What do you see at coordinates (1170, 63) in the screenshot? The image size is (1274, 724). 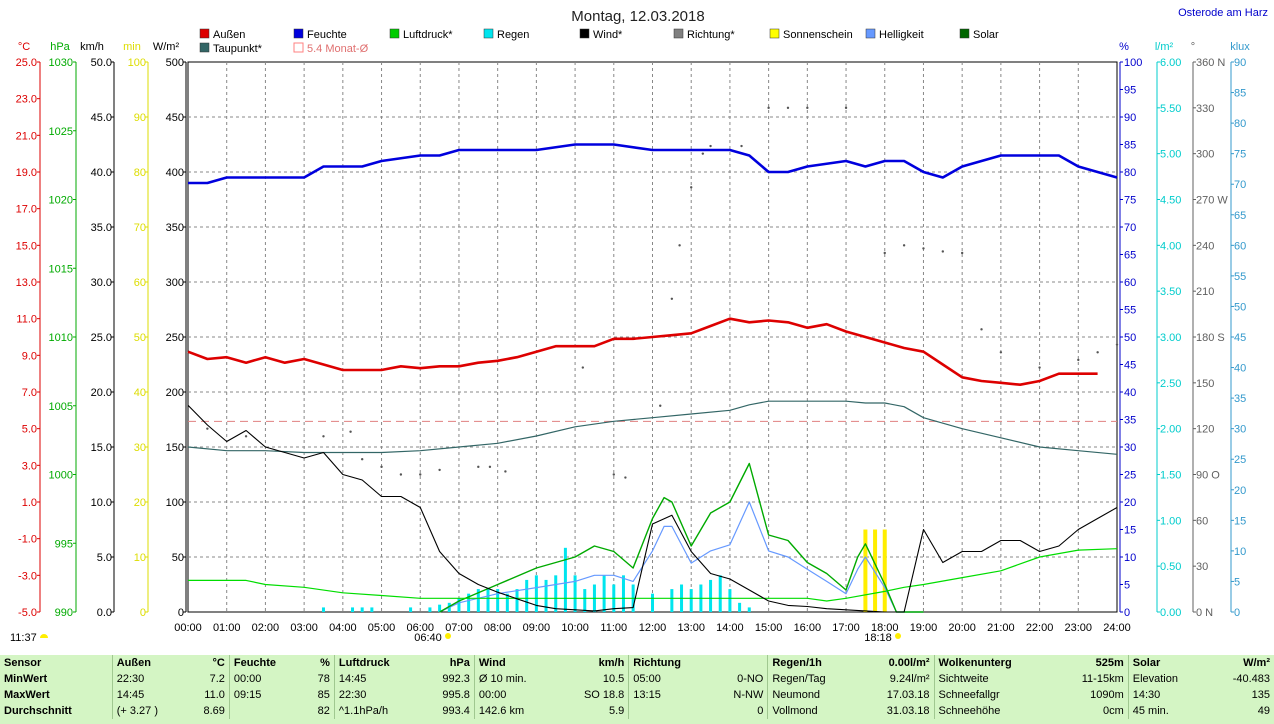 I see `rain-tick-label: 6.00` at bounding box center [1170, 63].